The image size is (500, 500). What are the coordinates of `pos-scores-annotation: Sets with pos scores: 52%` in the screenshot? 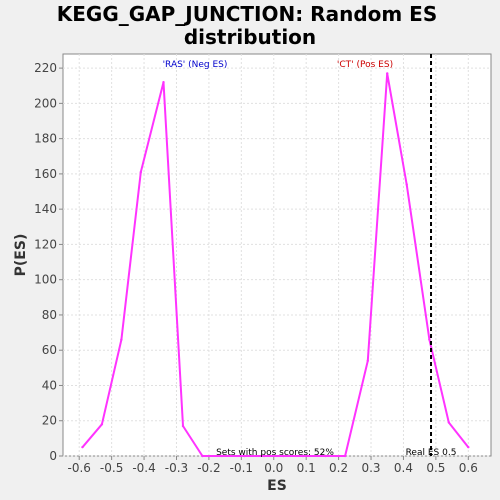 It's located at (275, 453).